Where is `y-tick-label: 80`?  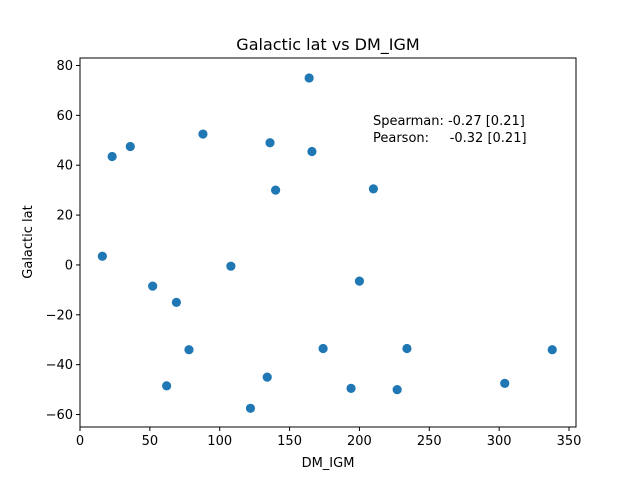 y-tick-label: 80 is located at coordinates (64, 66).